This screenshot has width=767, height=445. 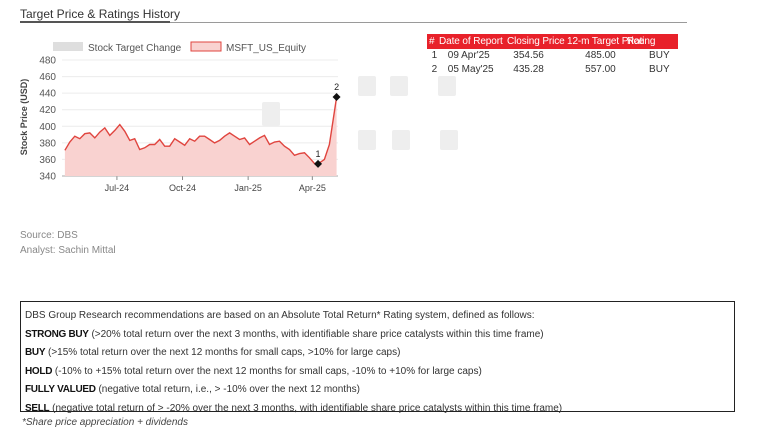 I want to click on header-number: #, so click(x=432, y=41).